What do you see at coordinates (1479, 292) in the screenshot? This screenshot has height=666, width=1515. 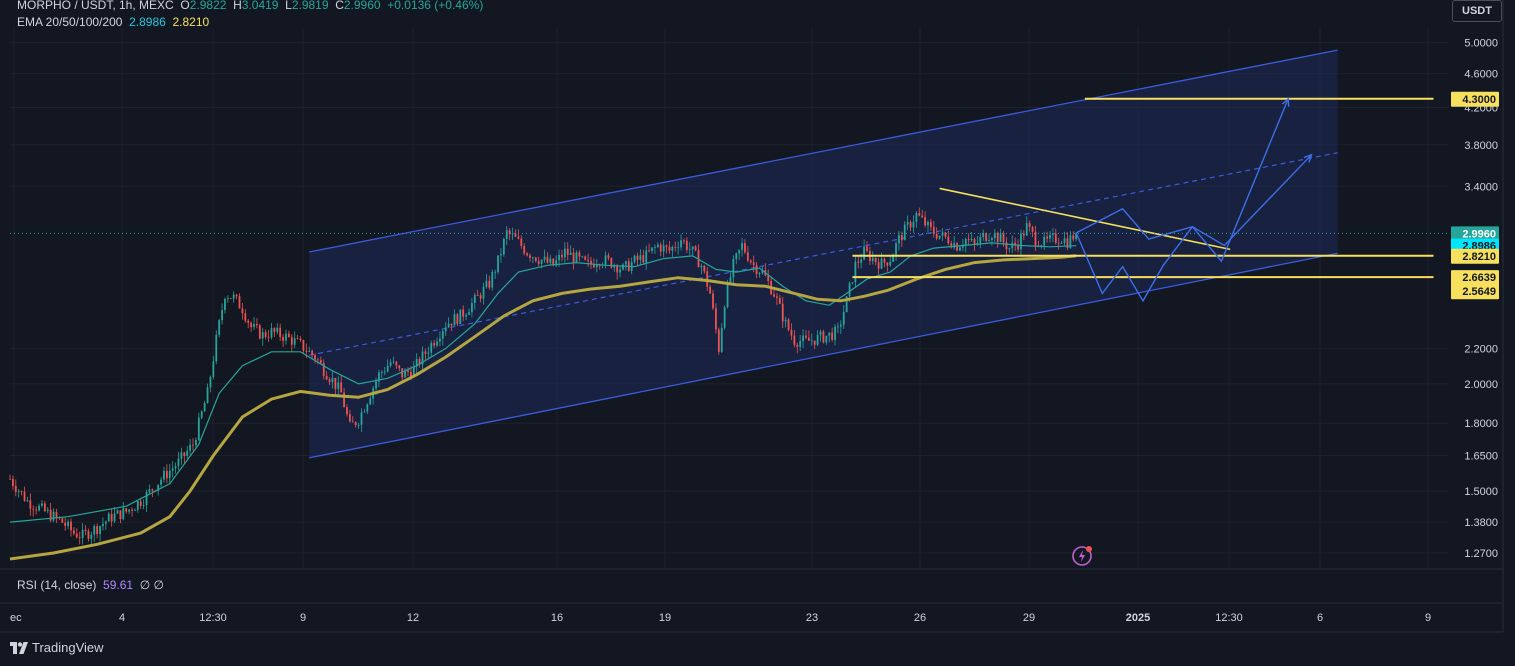 I see `price-label-text: 2.5649` at bounding box center [1479, 292].